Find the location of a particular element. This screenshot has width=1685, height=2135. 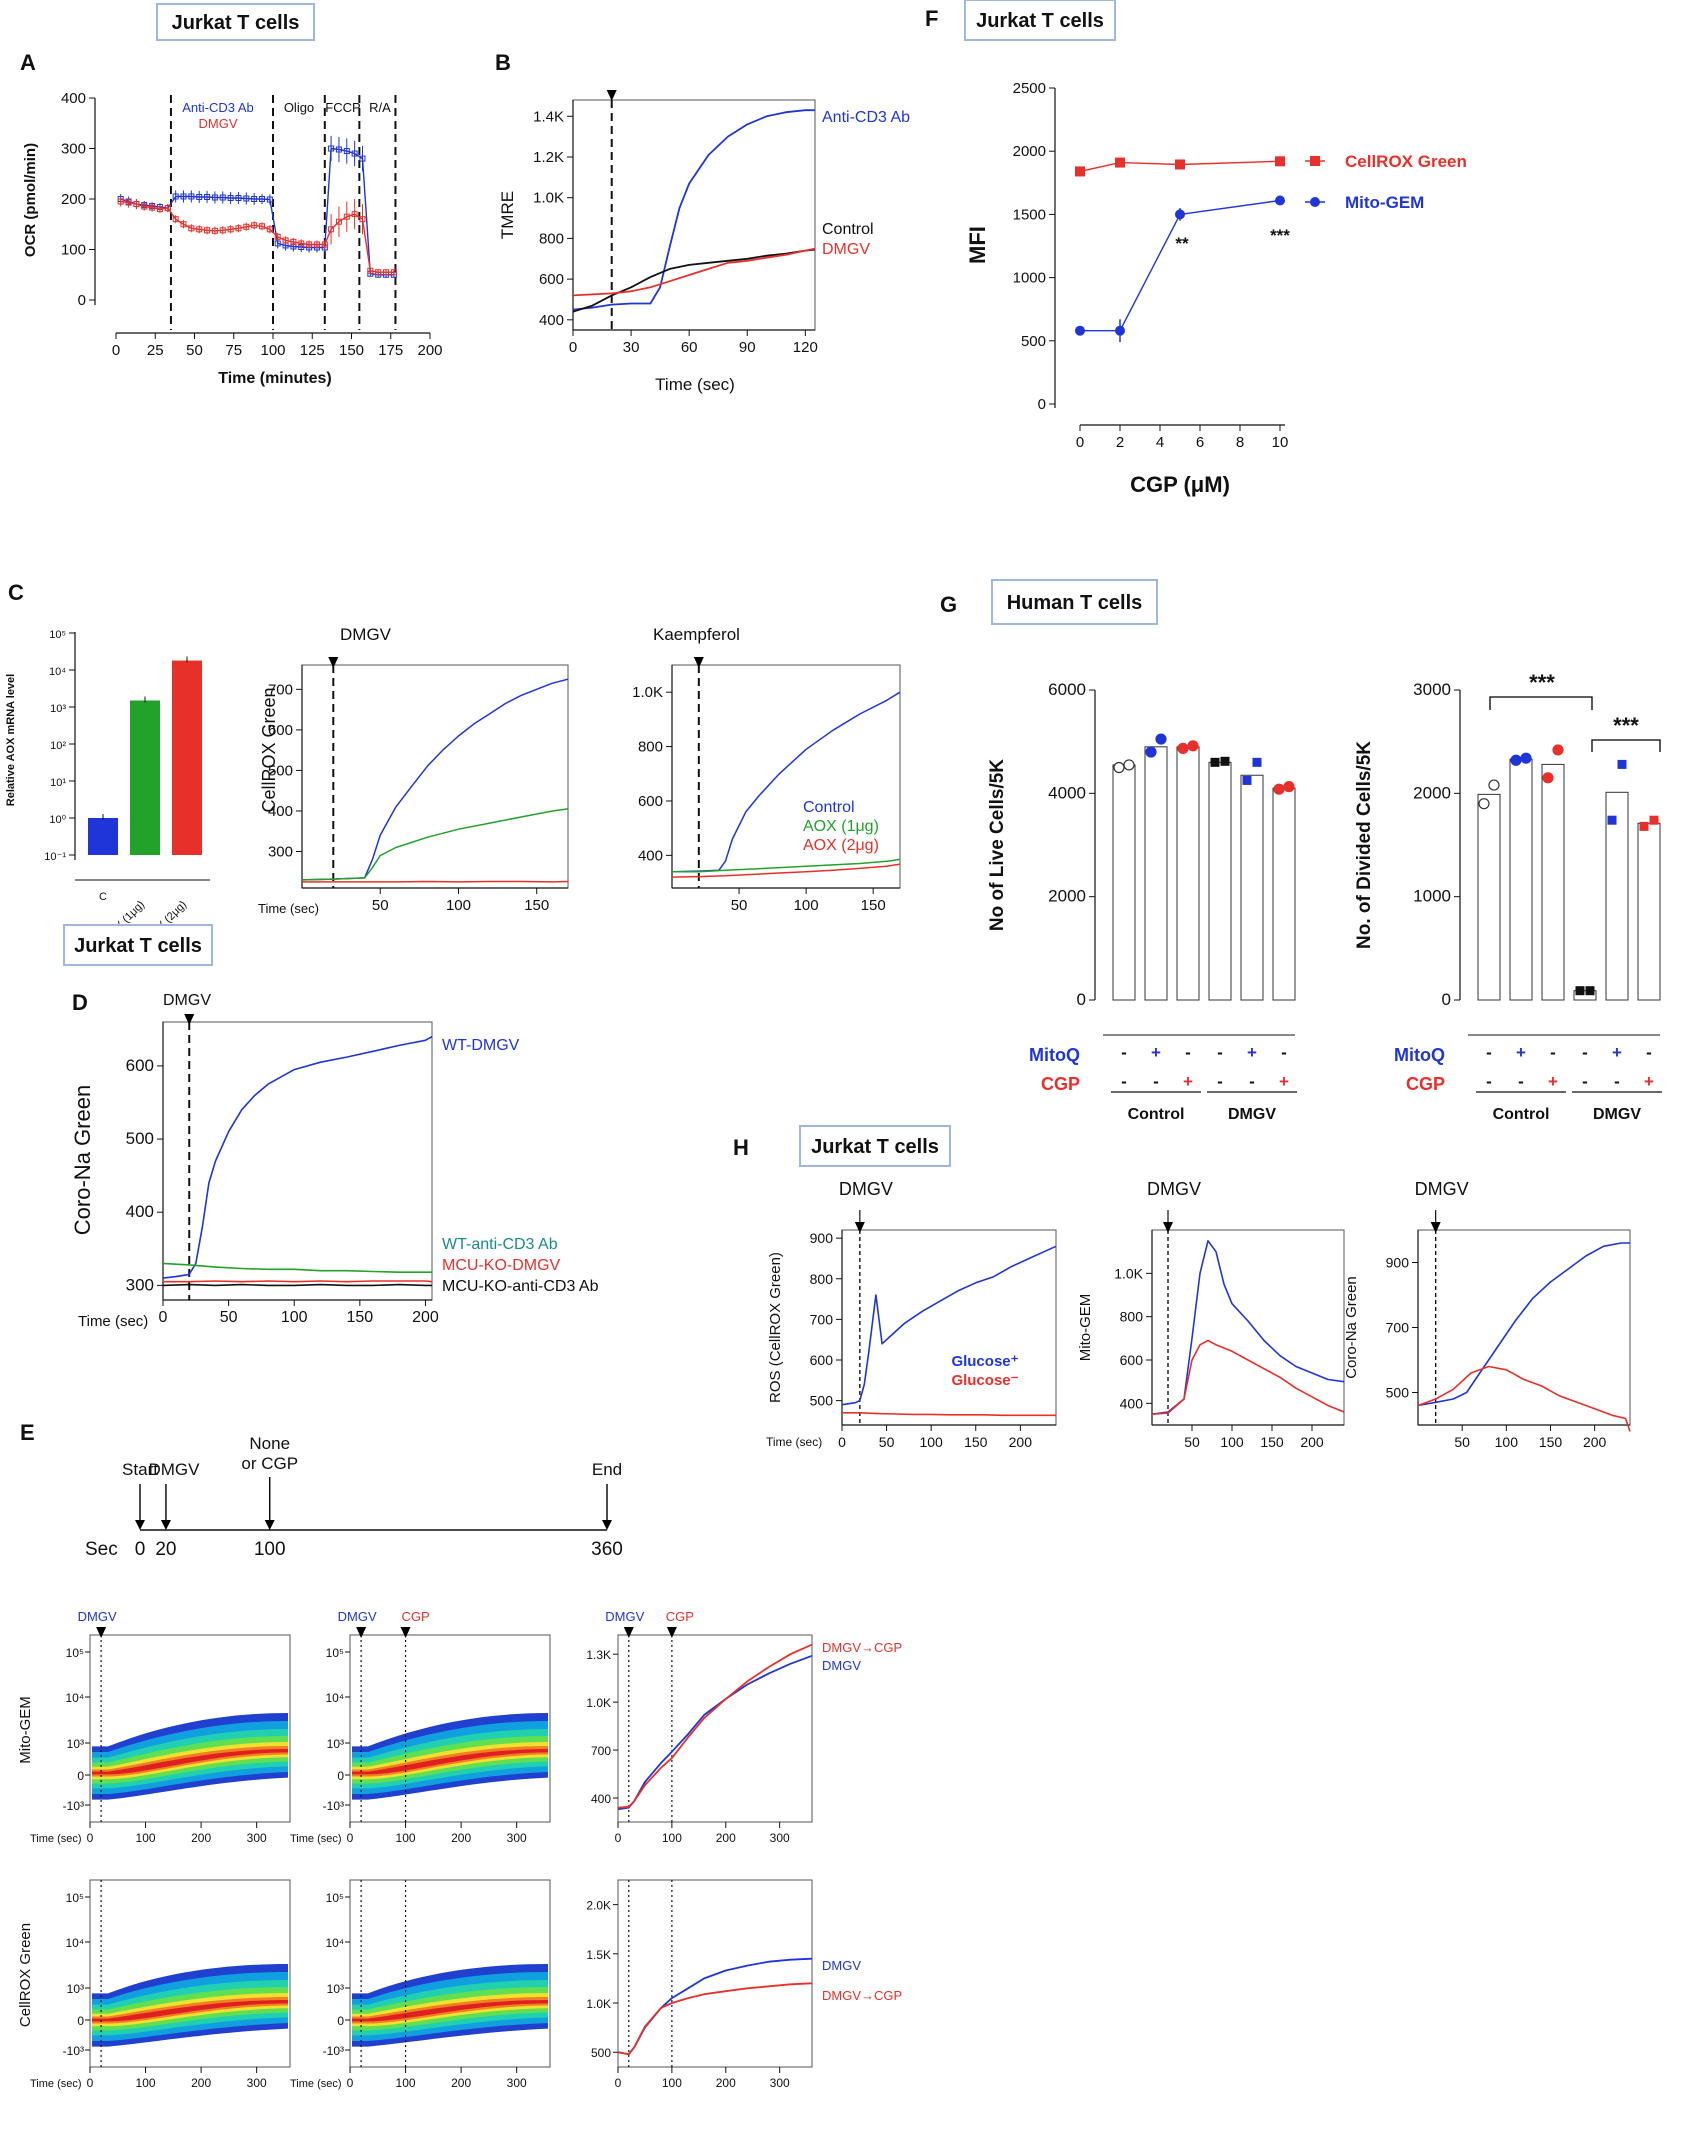

y-tick-label: 10⁴ is located at coordinates (74, 1698).